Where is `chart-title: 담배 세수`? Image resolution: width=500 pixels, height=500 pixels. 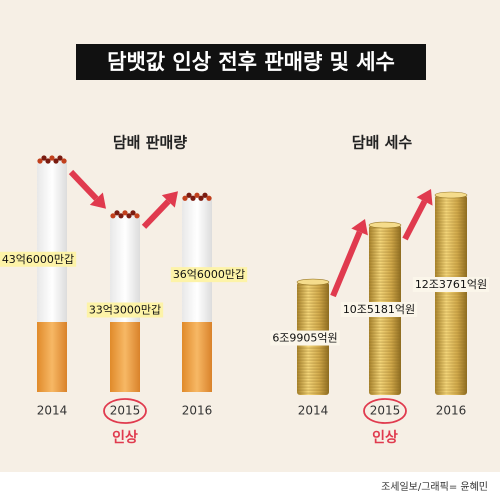
chart-title: 담배 세수 is located at coordinates (382, 143).